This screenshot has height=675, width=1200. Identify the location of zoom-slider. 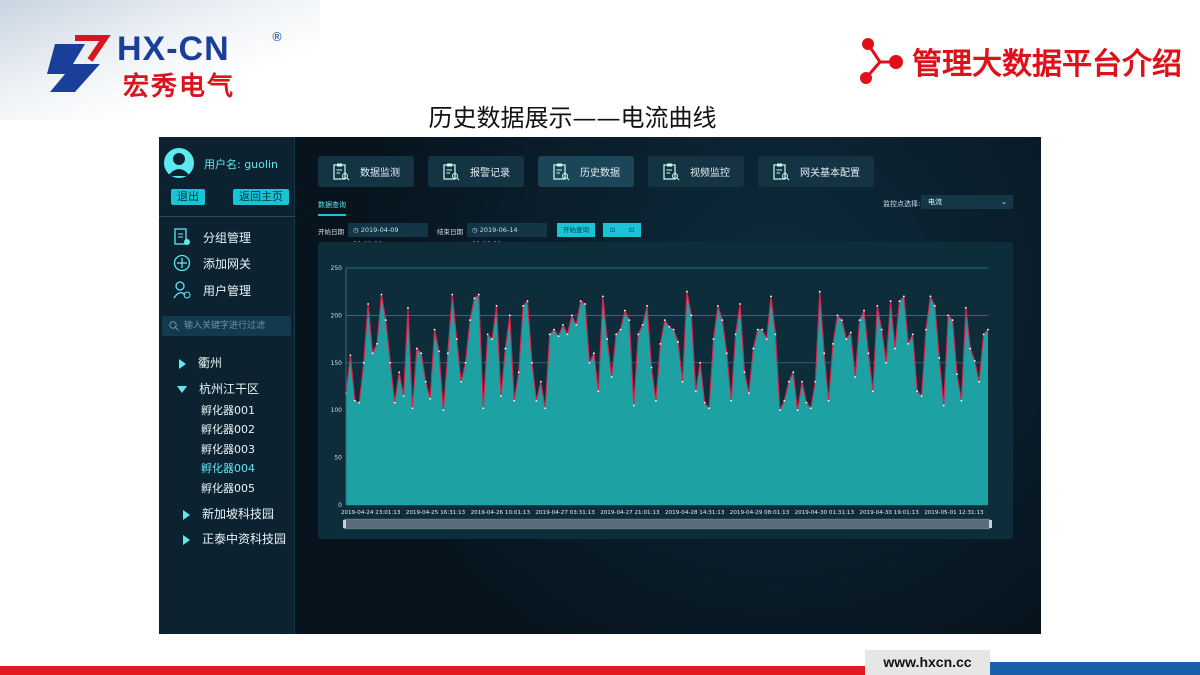
(667, 524).